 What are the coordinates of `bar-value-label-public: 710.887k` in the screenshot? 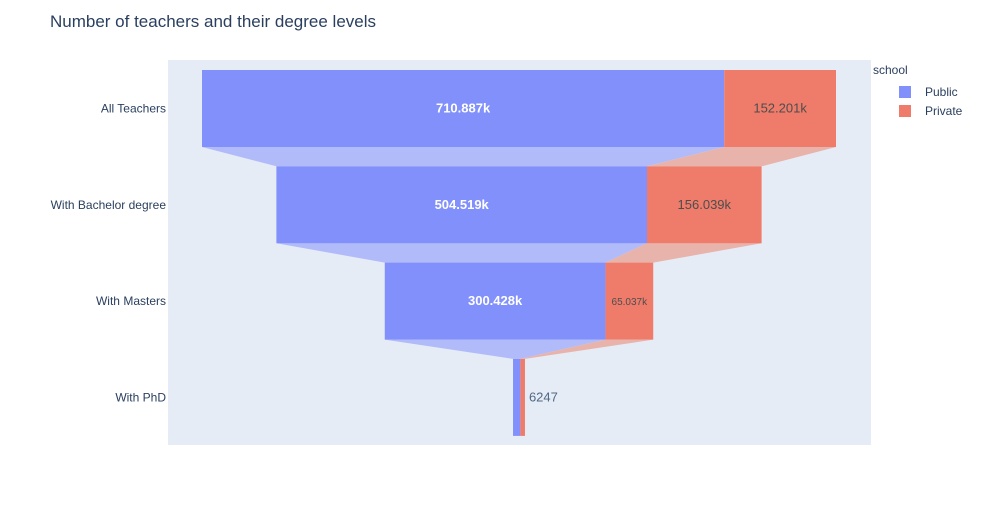 It's located at (463, 108).